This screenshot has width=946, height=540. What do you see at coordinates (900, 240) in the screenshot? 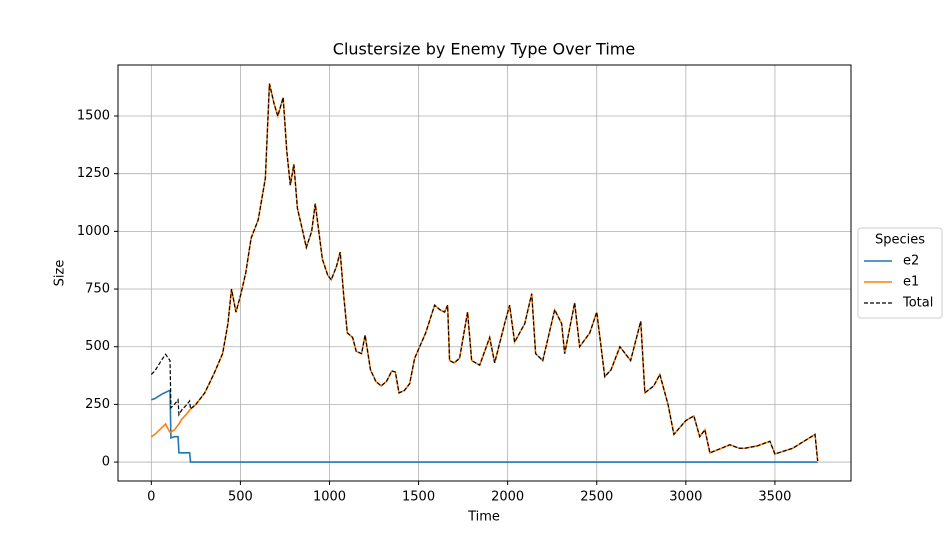
I see `legend-title: Species` at bounding box center [900, 240].